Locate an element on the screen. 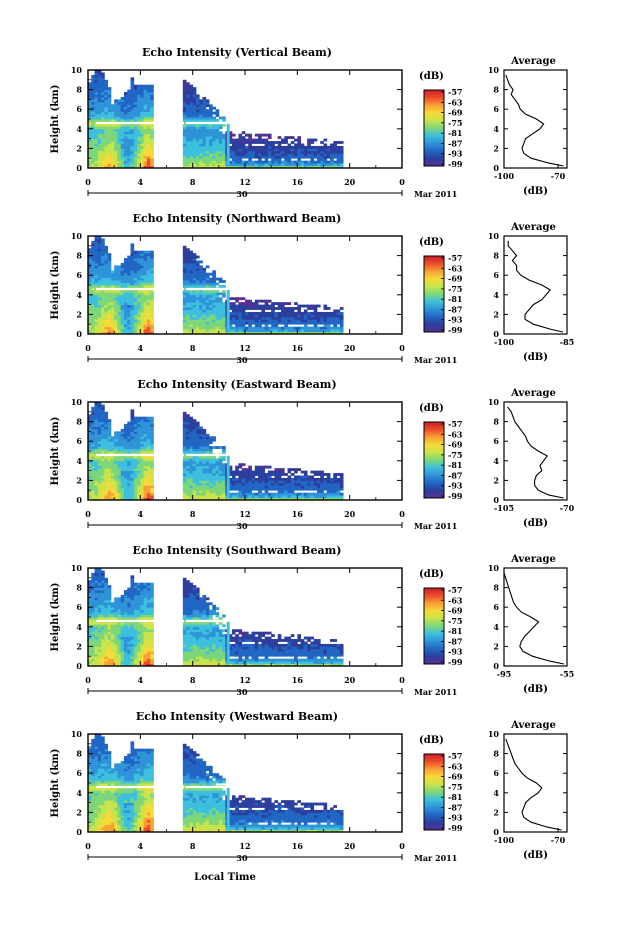  profile-y-tick-label: 2 is located at coordinates (496, 480).